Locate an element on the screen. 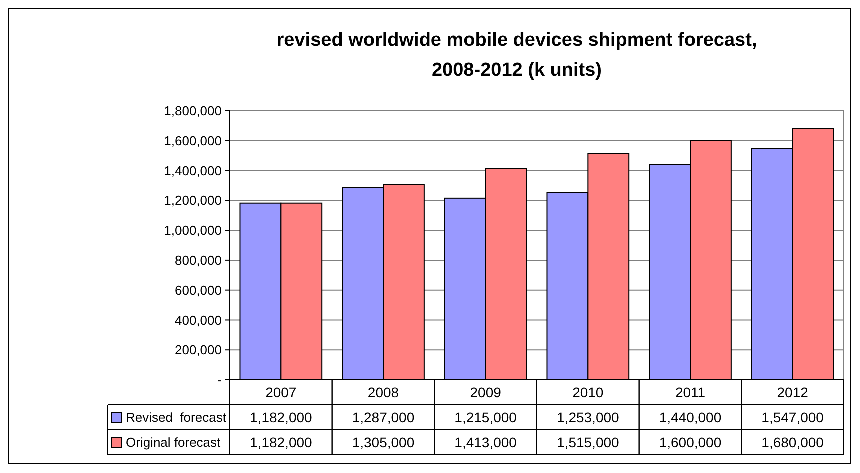 The width and height of the screenshot is (860, 473). y-tick-label: 1,200,000 is located at coordinates (193, 200).